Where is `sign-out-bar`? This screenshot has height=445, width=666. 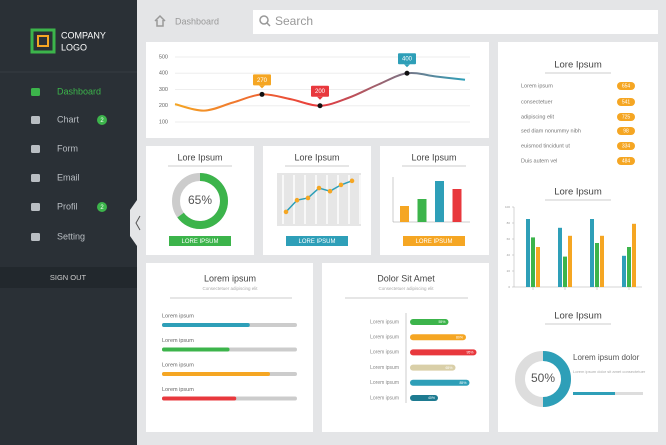 sign-out-bar is located at coordinates (68, 277).